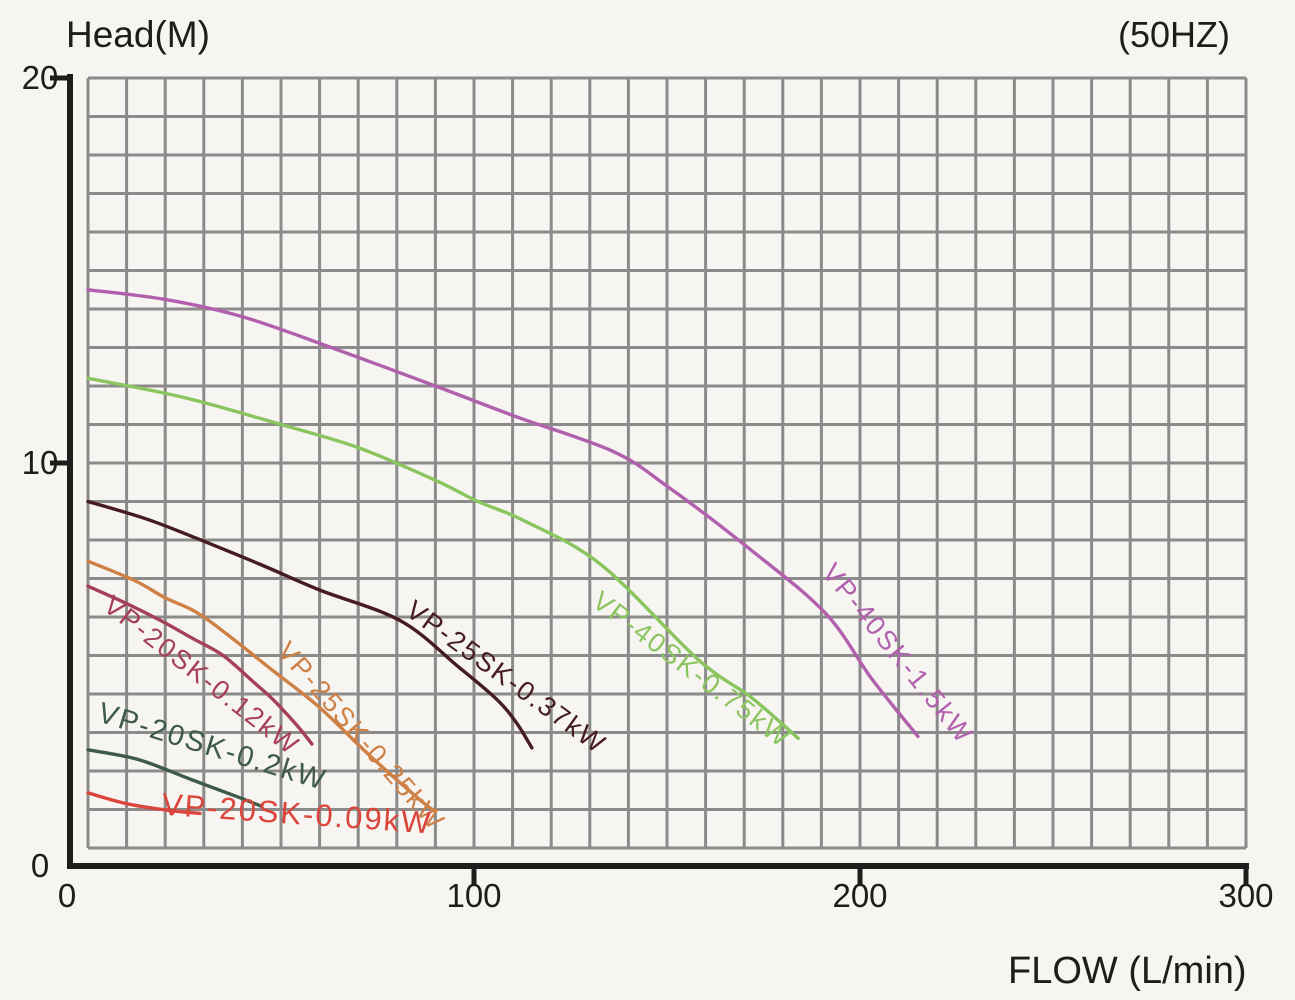 The height and width of the screenshot is (1000, 1295). What do you see at coordinates (474, 895) in the screenshot?
I see `x-tick-label-100: 100` at bounding box center [474, 895].